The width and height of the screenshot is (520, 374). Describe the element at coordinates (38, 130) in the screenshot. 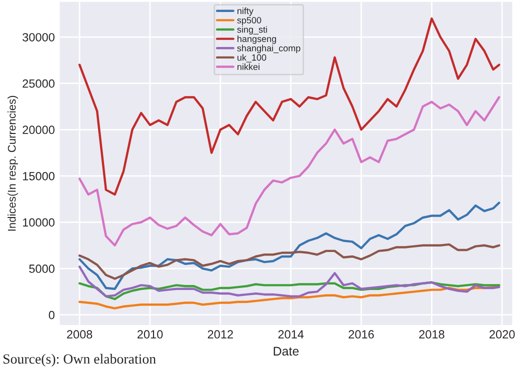

I see `y-tick-label: 20000` at that location.